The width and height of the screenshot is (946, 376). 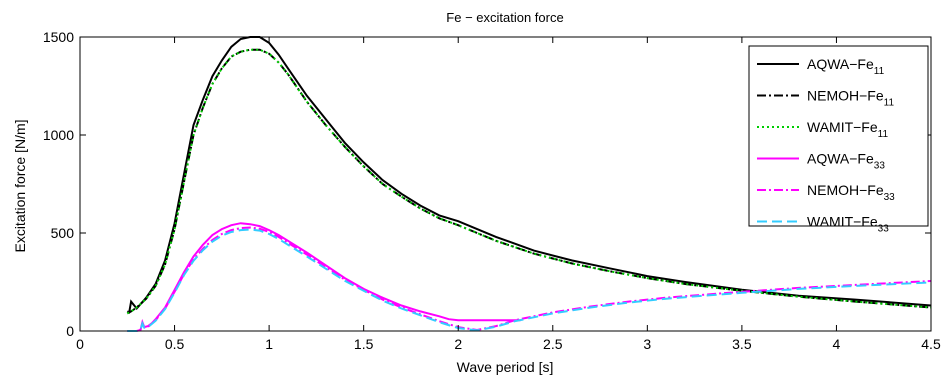 I want to click on legend-label-5: WAMIT−Fe33, so click(x=848, y=224).